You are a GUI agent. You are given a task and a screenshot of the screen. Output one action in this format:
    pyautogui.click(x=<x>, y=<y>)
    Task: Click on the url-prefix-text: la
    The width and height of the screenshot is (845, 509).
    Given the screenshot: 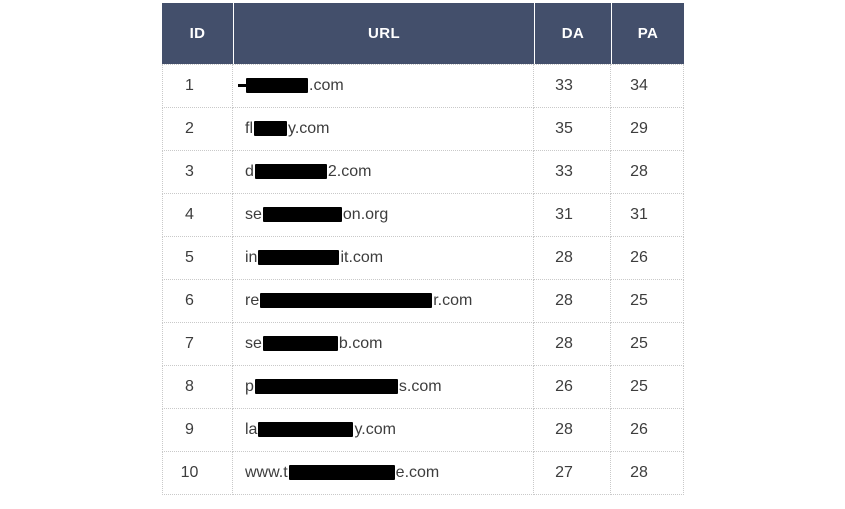 What is the action you would take?
    pyautogui.click(x=251, y=429)
    